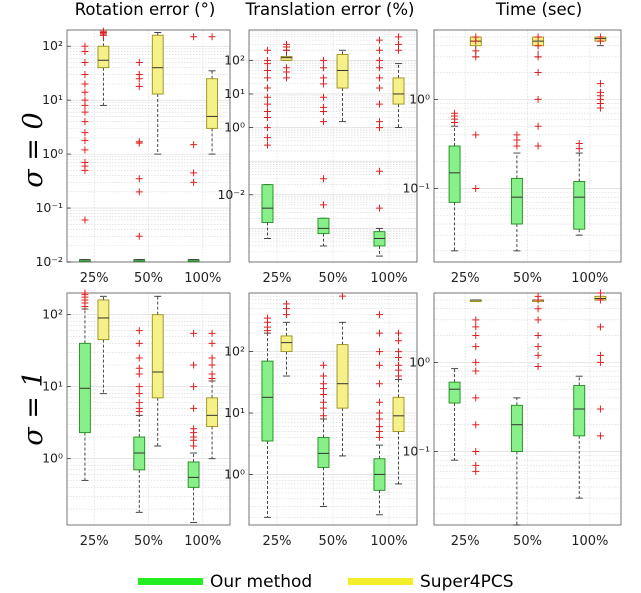 This screenshot has height=593, width=641. I want to click on col-title-rotation: Rotation error (°), so click(145, 9).